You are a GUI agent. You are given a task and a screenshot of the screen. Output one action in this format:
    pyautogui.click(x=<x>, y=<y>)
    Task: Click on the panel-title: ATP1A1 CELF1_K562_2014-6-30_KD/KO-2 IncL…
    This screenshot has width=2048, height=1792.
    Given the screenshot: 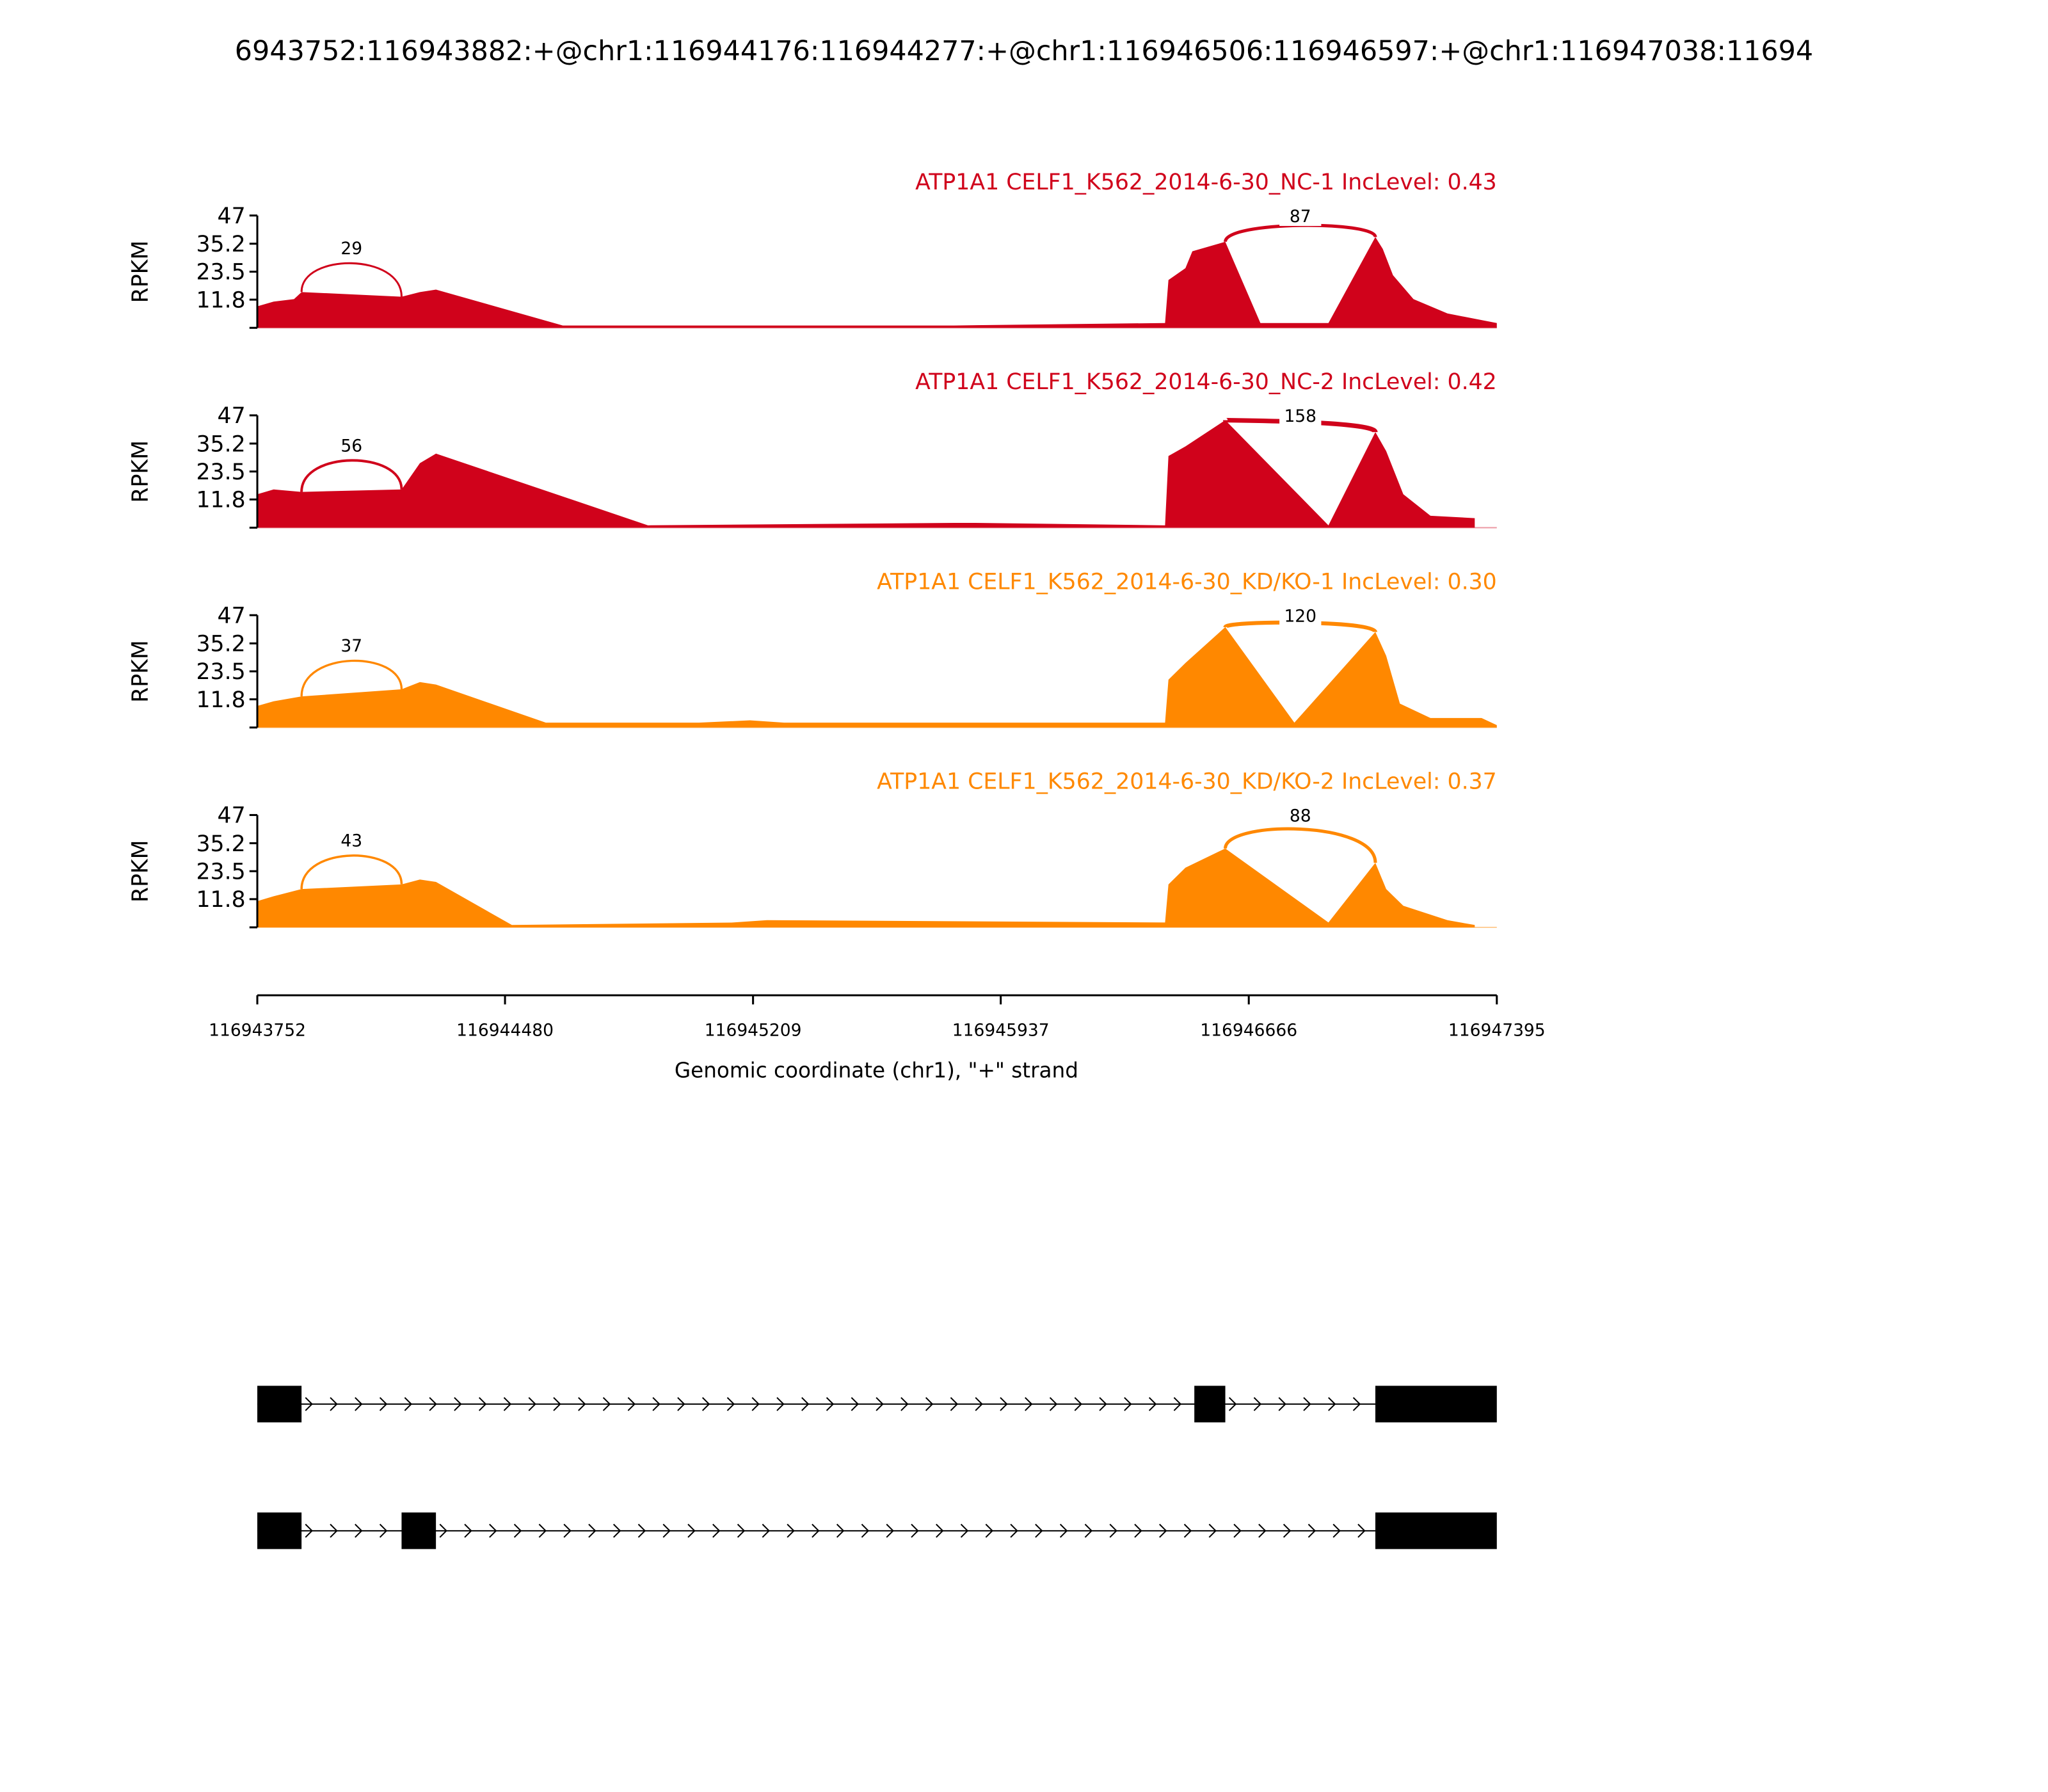 What is the action you would take?
    pyautogui.click(x=1187, y=782)
    